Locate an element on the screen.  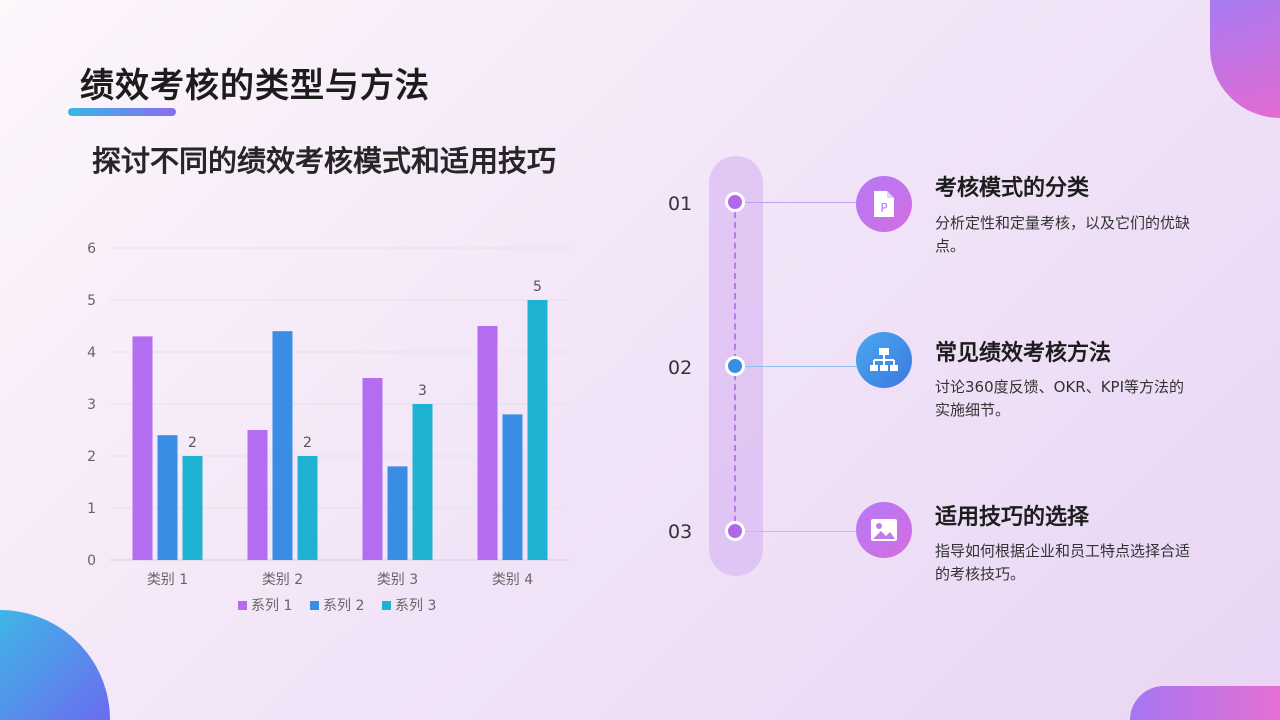
y-tick-label: 2 is located at coordinates (91, 457).